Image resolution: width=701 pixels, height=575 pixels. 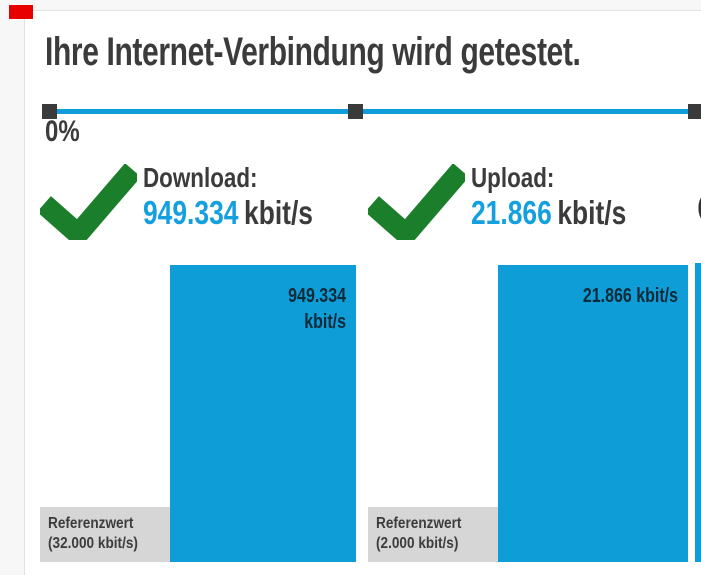 What do you see at coordinates (417, 544) in the screenshot?
I see `reference-value: (2.000 kbit/s)` at bounding box center [417, 544].